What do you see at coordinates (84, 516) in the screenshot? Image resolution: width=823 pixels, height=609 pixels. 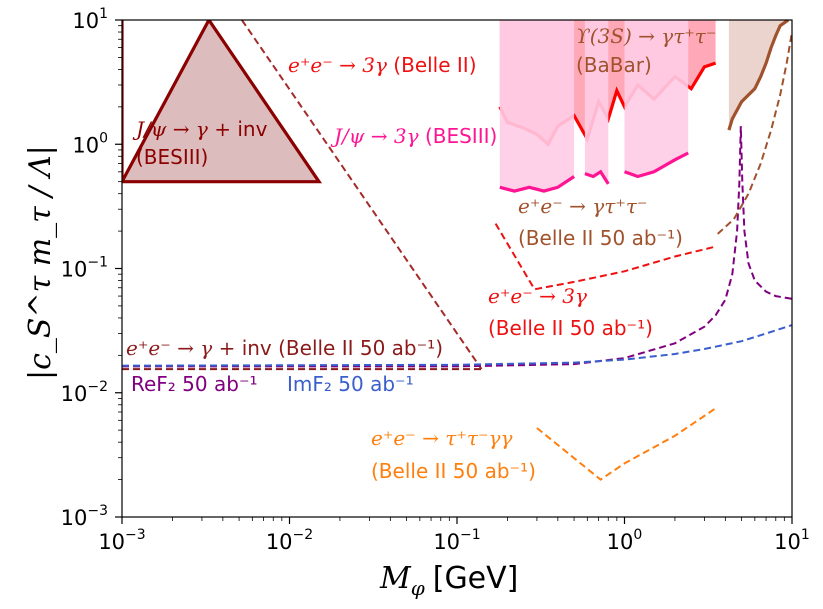 I see `y-tick-label: 10⁻³` at bounding box center [84, 516].